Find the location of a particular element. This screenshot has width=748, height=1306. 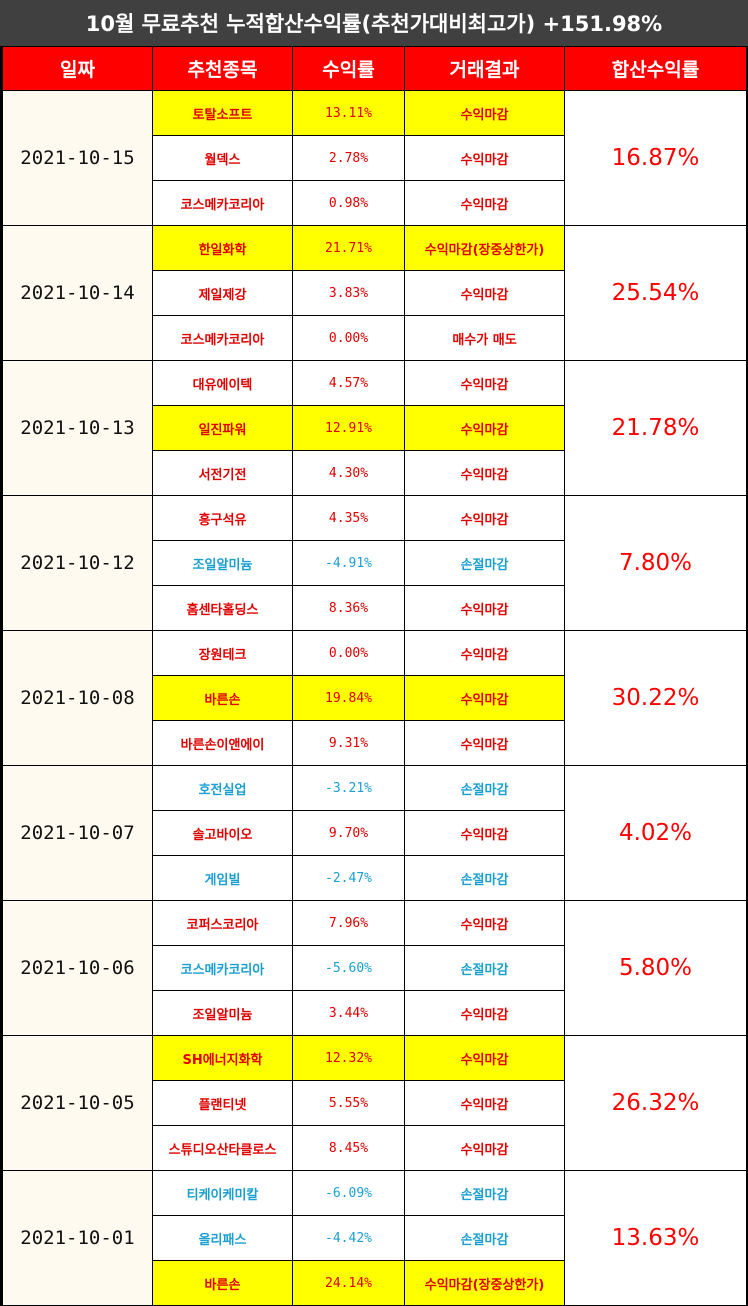

total-return-cell: 26.32% is located at coordinates (655, 1103).